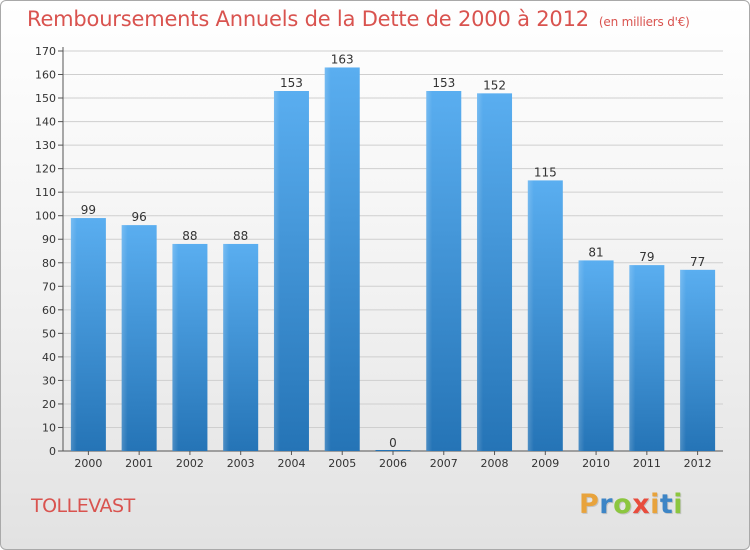 The image size is (750, 550). I want to click on y-tick-label: 150, so click(45, 98).